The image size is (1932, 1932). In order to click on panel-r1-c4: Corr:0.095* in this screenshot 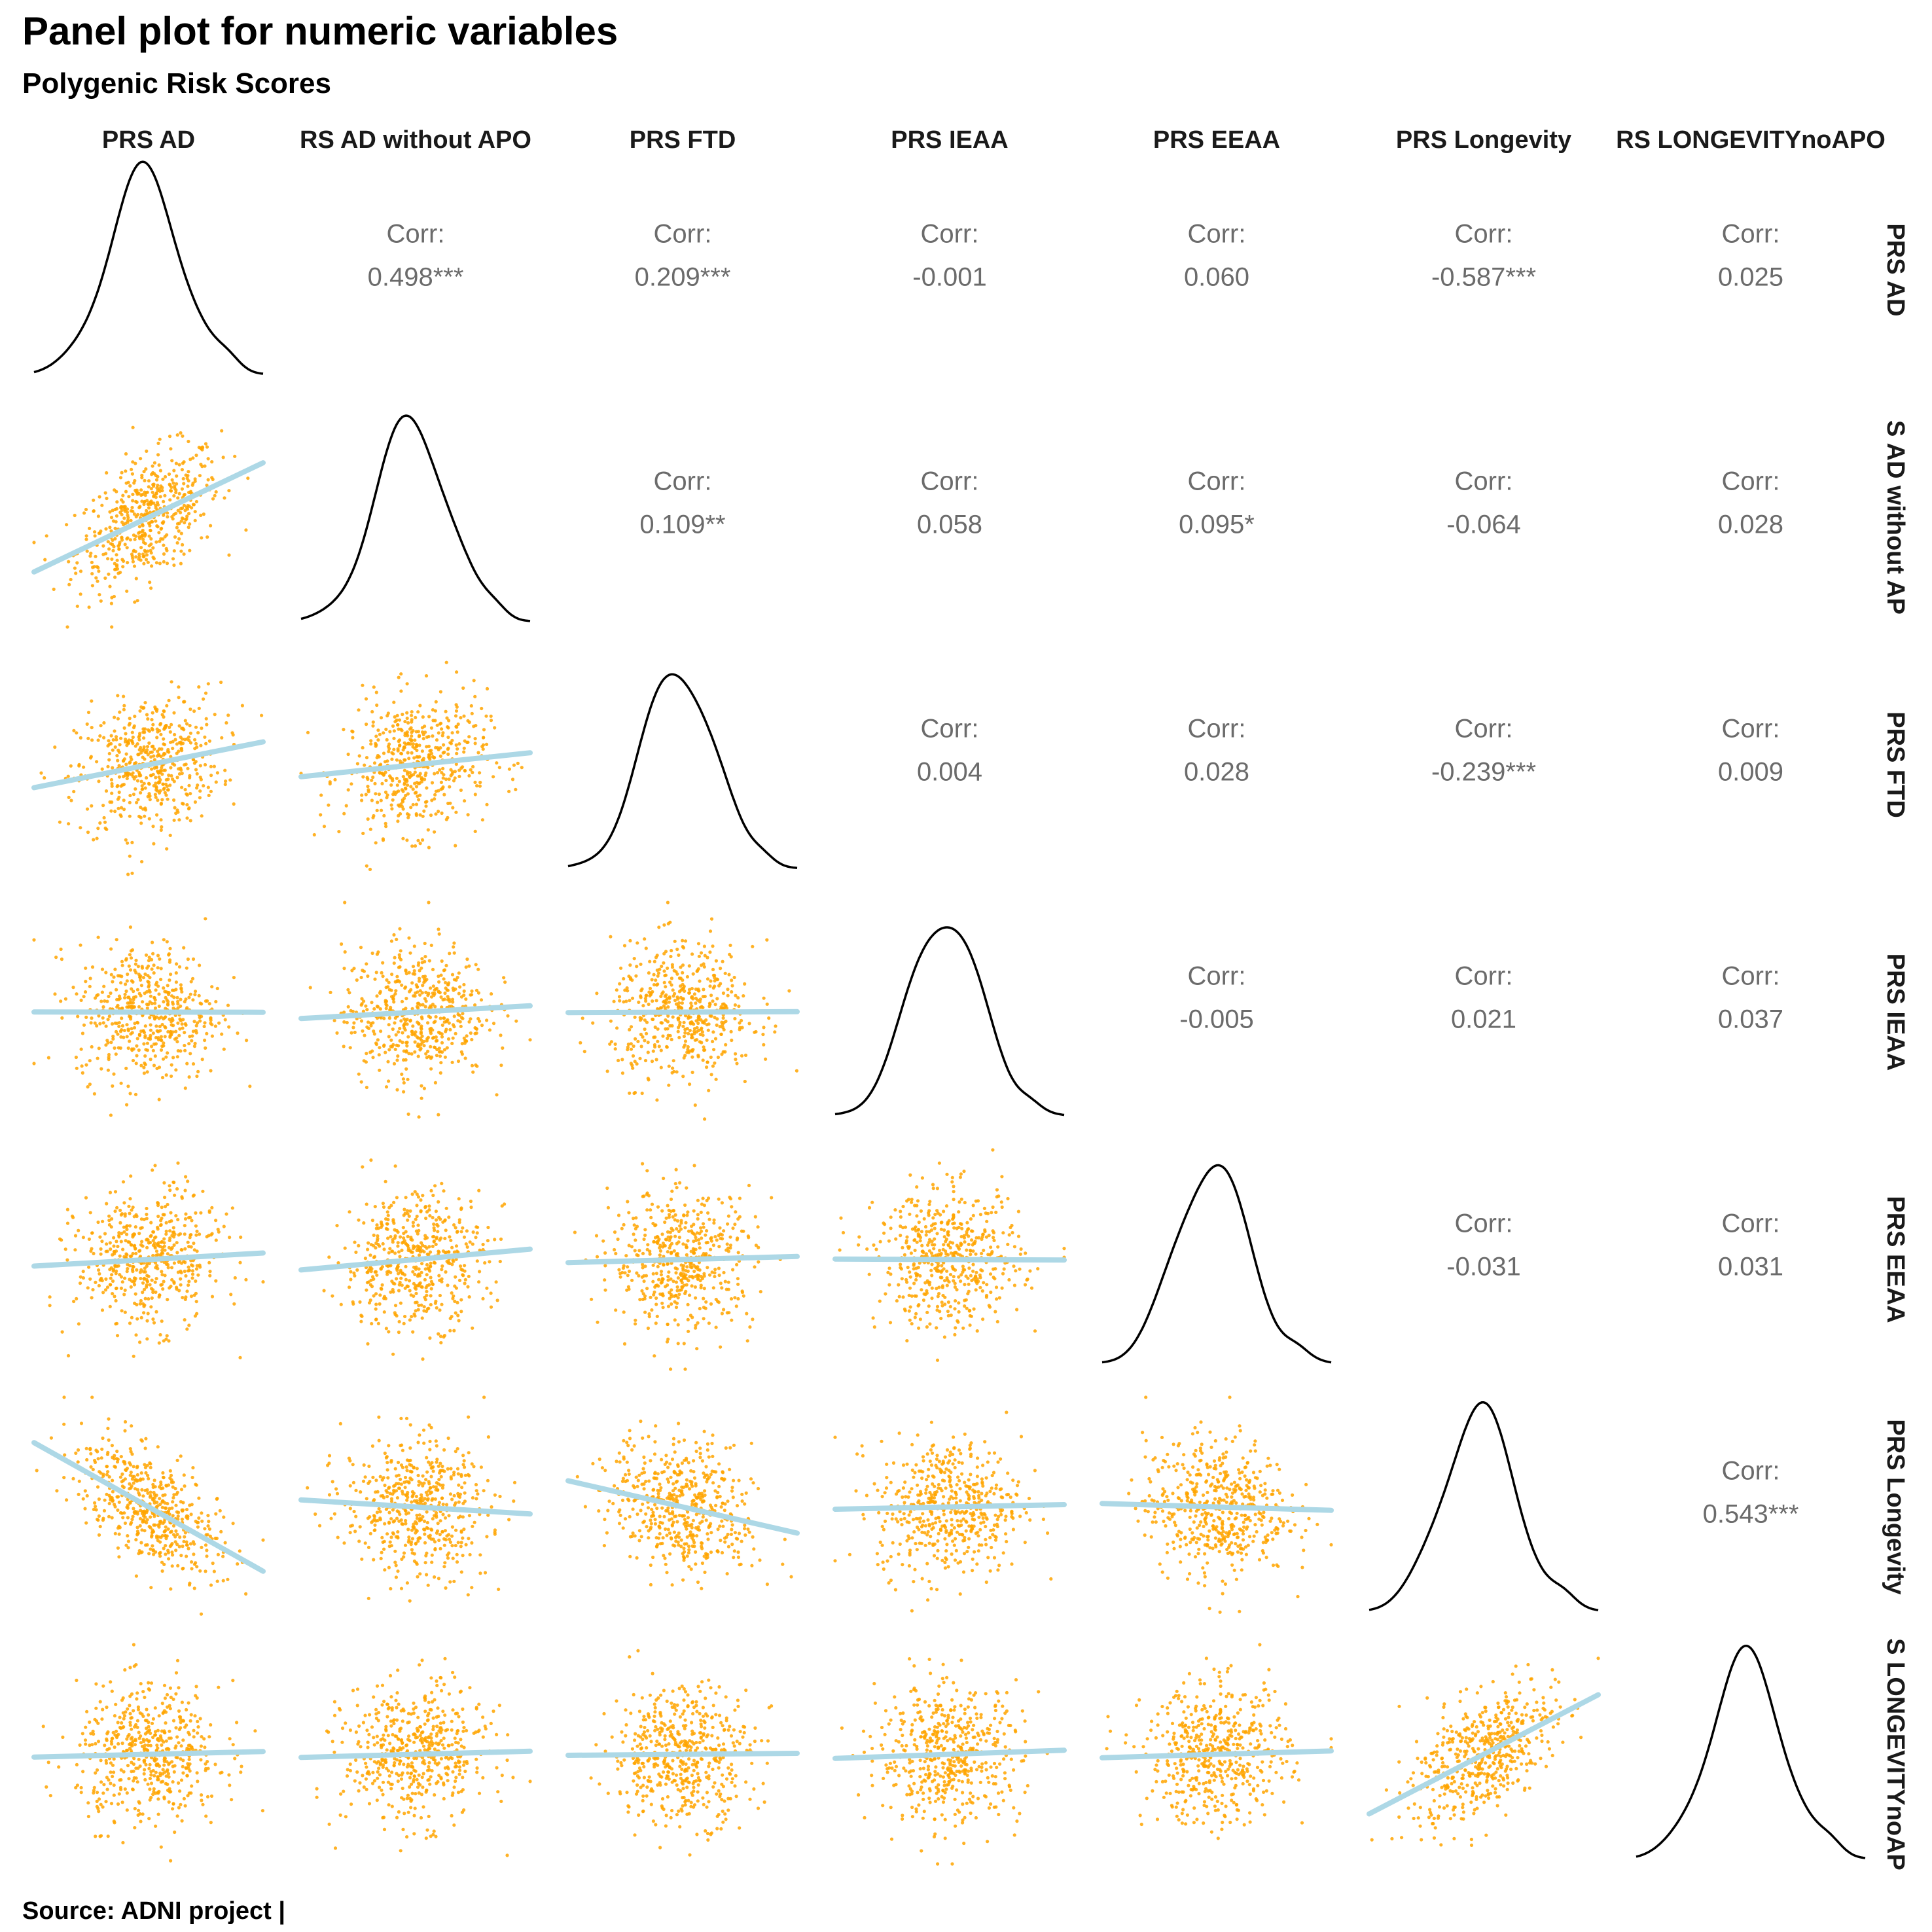, I will do `click(1217, 503)`.